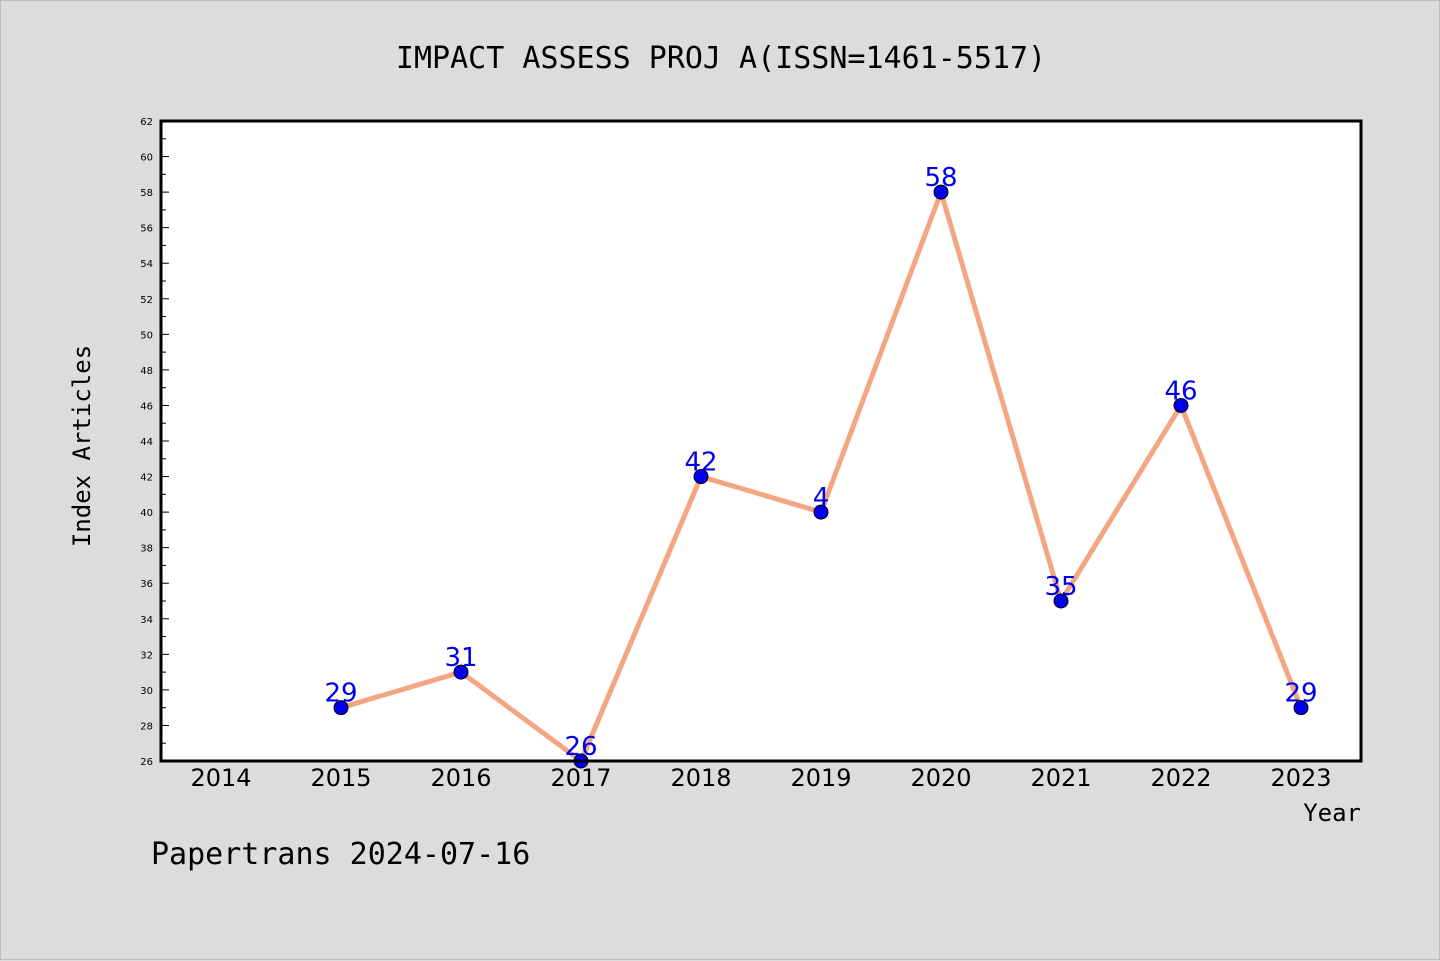  I want to click on x-tick-label: 2017, so click(580, 778).